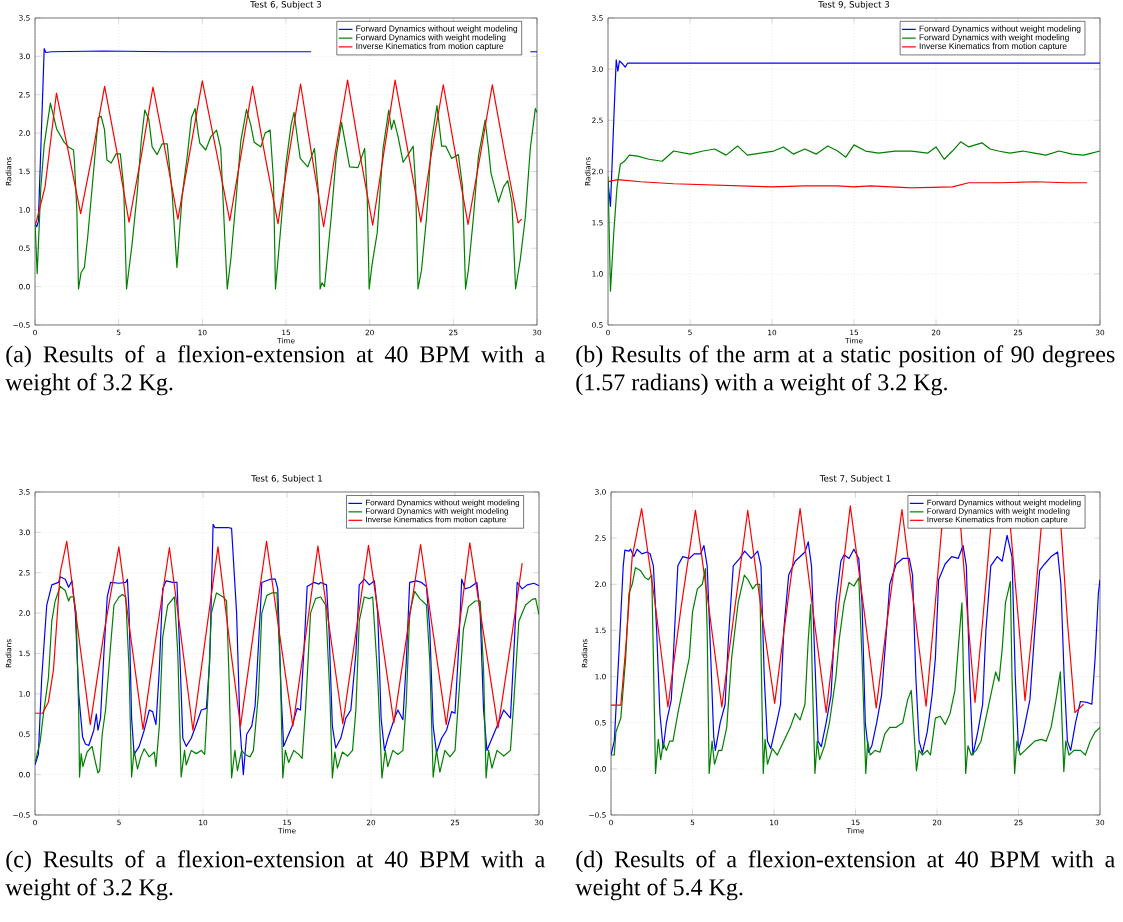 This screenshot has height=922, width=1123. Describe the element at coordinates (275, 370) in the screenshot. I see `text: (a) Results of a flexion-extension at 40 BPM with a weight of 3.2 Kg.` at that location.